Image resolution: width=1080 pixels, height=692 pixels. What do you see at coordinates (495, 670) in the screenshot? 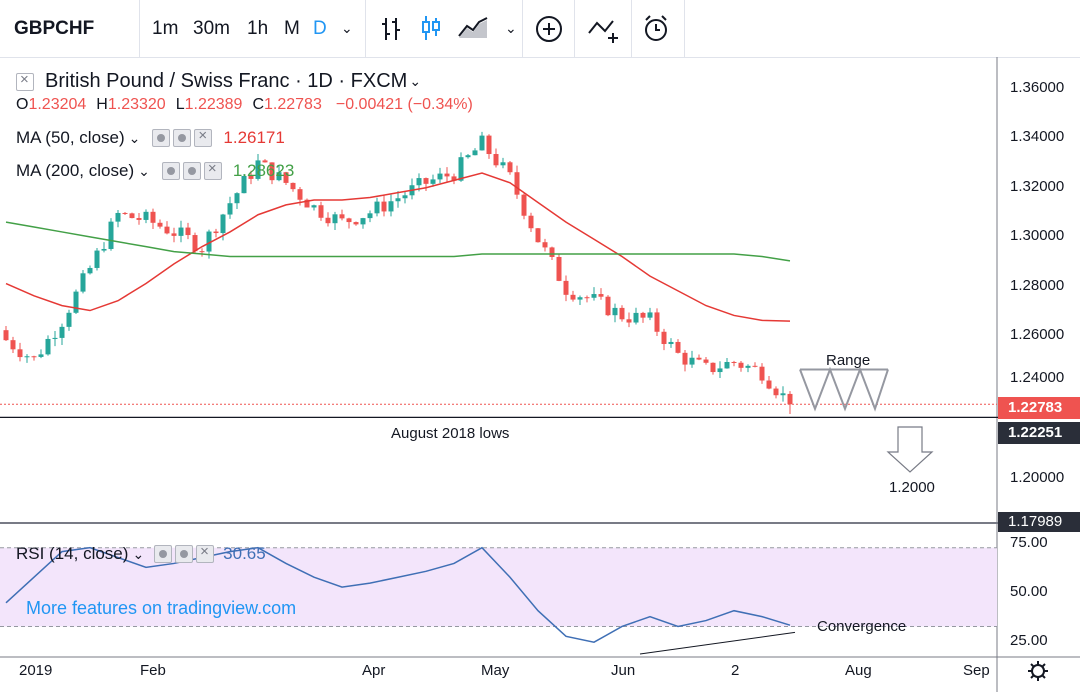
I see `time-tick: May` at bounding box center [495, 670].